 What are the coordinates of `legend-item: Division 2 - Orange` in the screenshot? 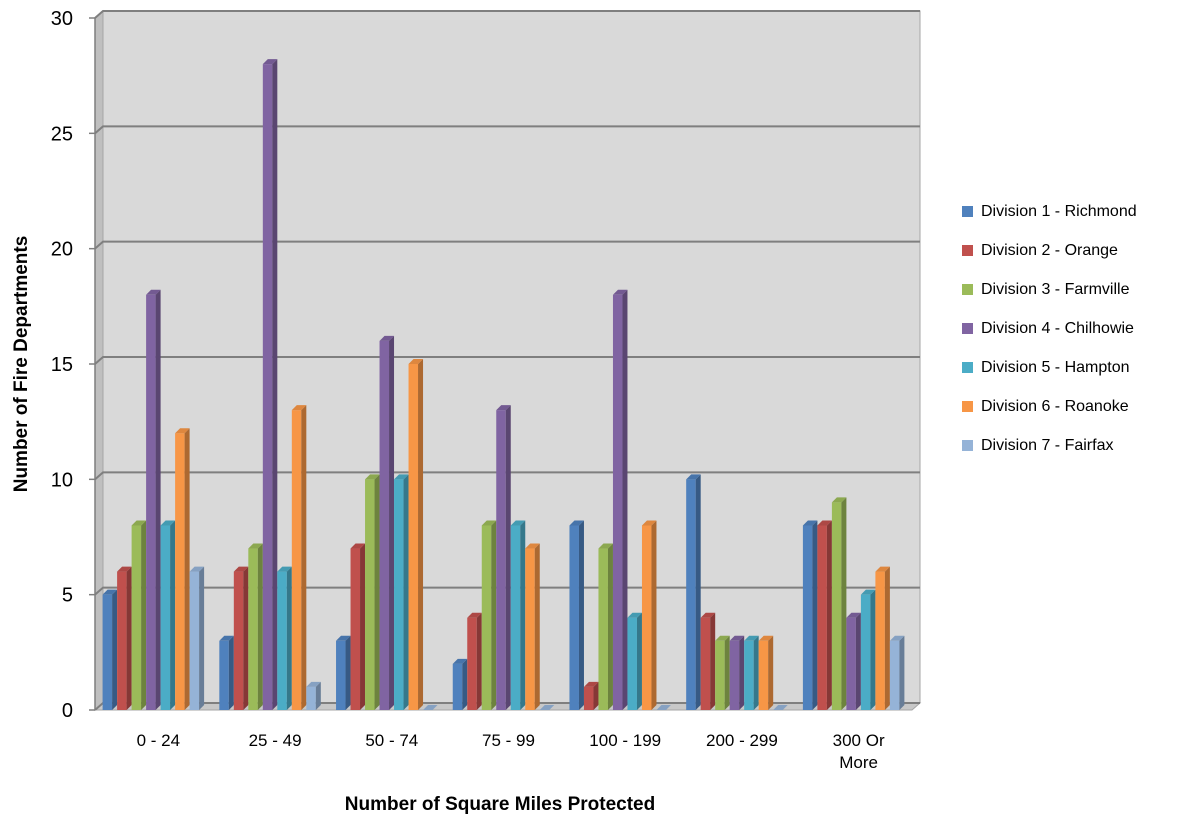 It's located at (1072, 250).